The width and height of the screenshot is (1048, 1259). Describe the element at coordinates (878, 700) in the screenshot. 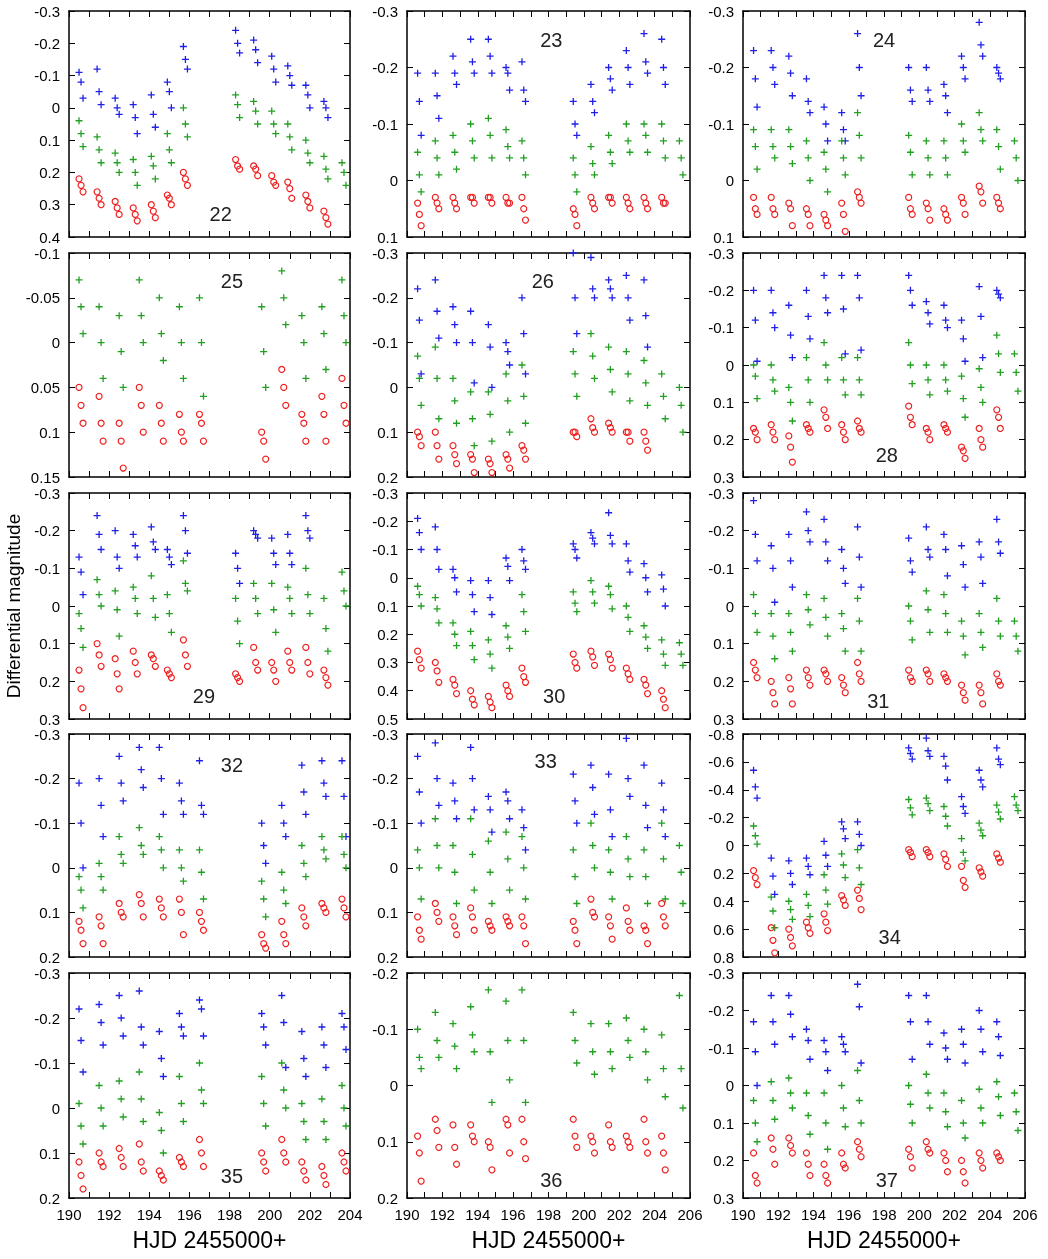

I see `annotation: 31` at that location.